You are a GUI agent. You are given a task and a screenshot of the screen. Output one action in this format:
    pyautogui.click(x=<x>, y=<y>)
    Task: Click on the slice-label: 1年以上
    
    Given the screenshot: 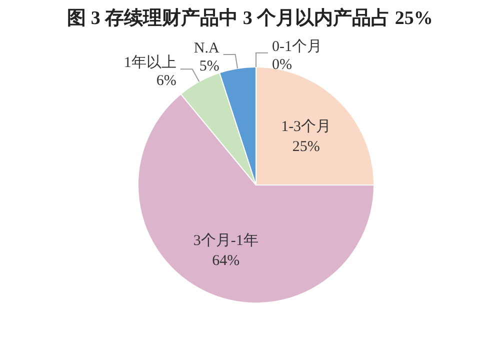 What is the action you would take?
    pyautogui.click(x=150, y=63)
    